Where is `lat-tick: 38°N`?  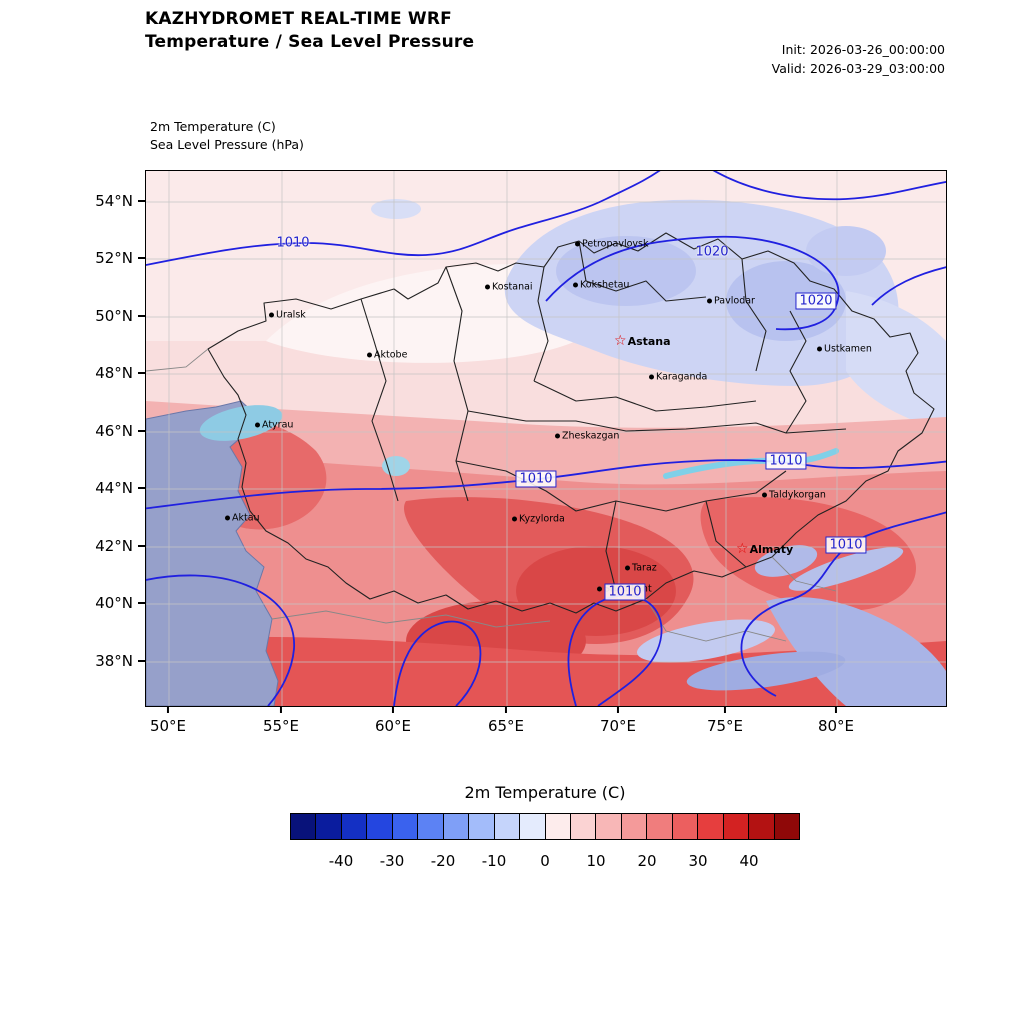 lat-tick: 38°N is located at coordinates (120, 661).